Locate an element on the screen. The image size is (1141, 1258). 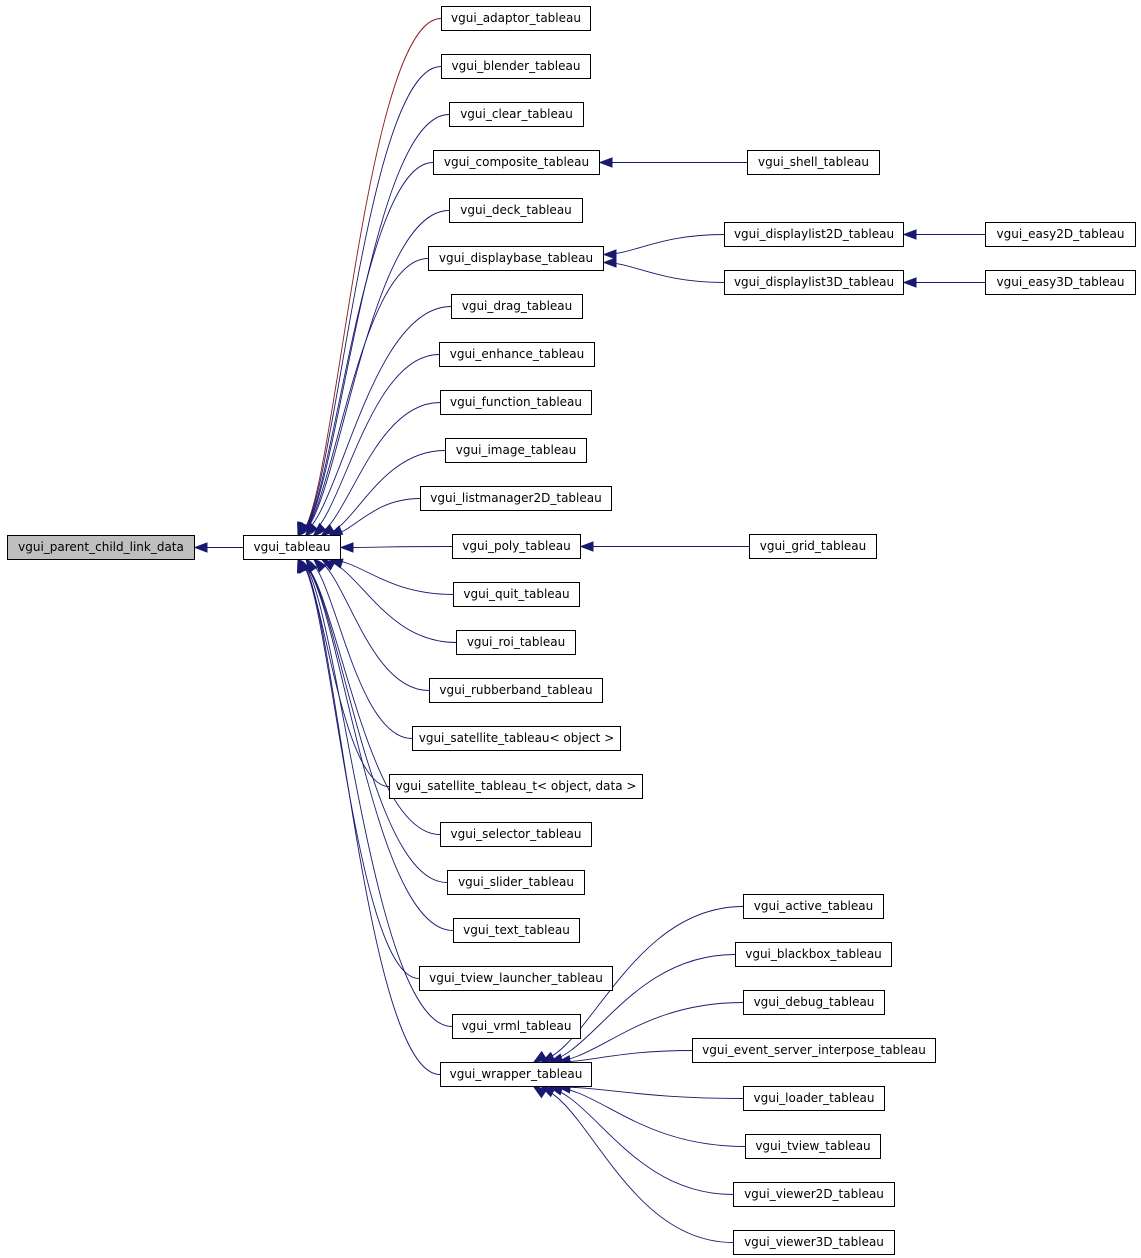
edge-function-to-tableau is located at coordinates (377, 469).